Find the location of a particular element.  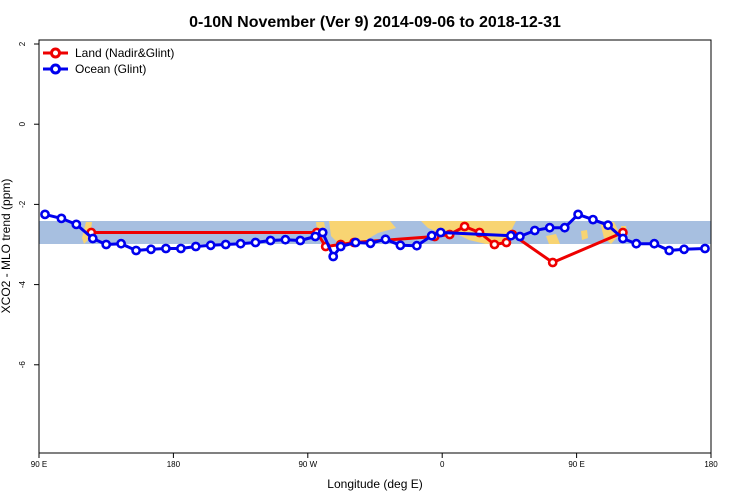

series-layer is located at coordinates (375, 238).